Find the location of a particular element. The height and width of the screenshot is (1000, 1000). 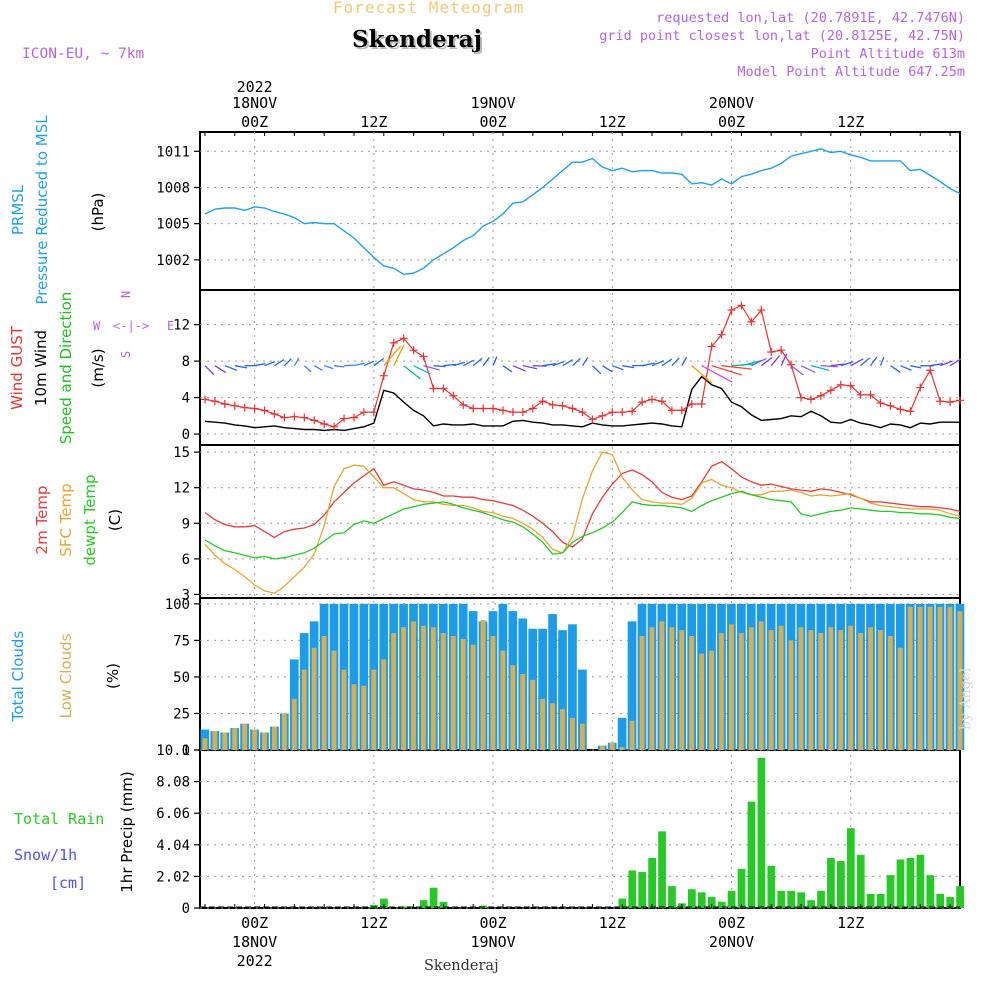

panel-frame-precip is located at coordinates (580, 829).